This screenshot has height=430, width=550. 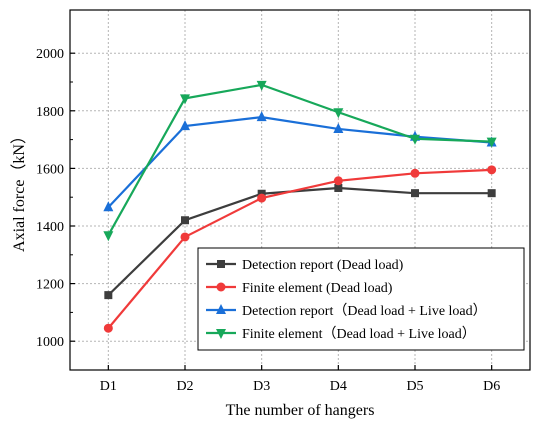 What do you see at coordinates (317, 288) in the screenshot?
I see `legend-label: Finite element (Dead load)` at bounding box center [317, 288].